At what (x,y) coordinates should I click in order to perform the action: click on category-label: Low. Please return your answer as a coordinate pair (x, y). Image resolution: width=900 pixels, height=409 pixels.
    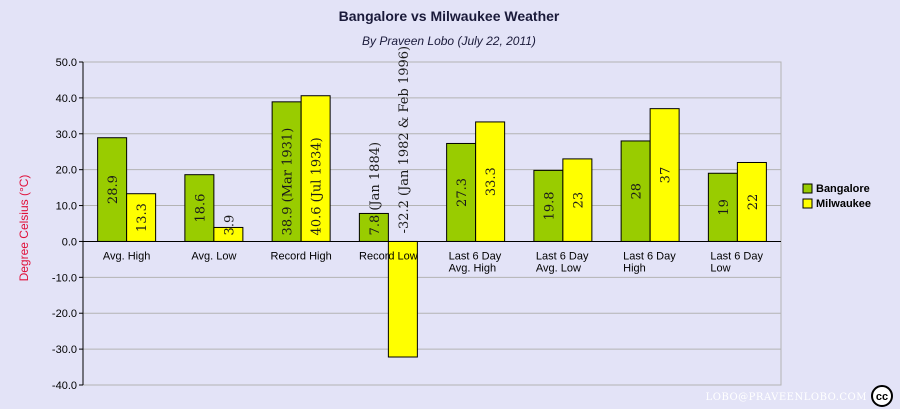
    Looking at the image, I should click on (720, 268).